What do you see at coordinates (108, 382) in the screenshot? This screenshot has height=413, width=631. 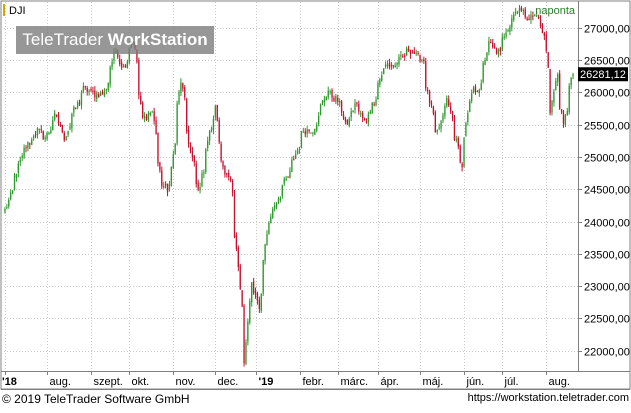 I see `x-month-label: szept.` at bounding box center [108, 382].